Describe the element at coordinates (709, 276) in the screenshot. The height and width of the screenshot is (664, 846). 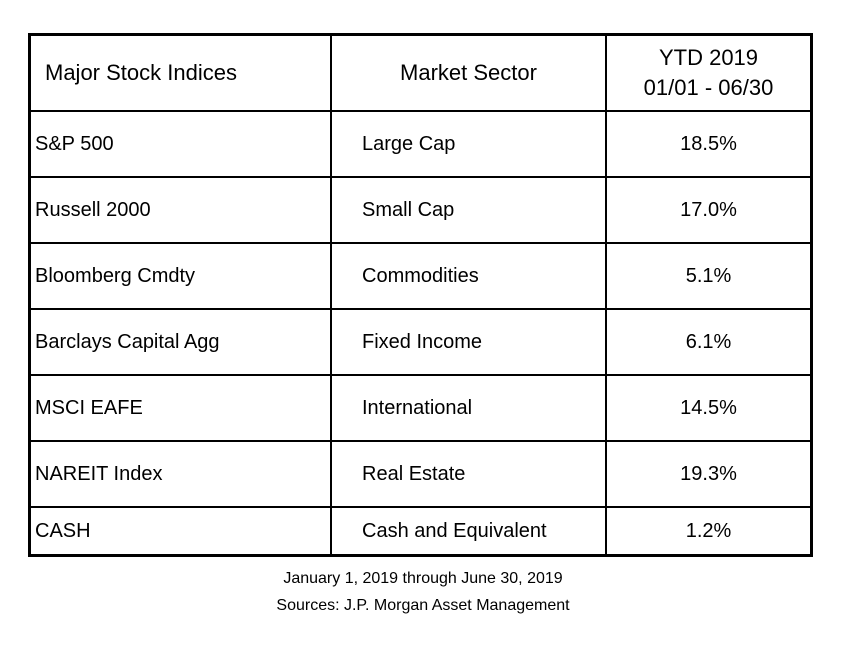
I see `ytd-cell: 5.1%` at that location.